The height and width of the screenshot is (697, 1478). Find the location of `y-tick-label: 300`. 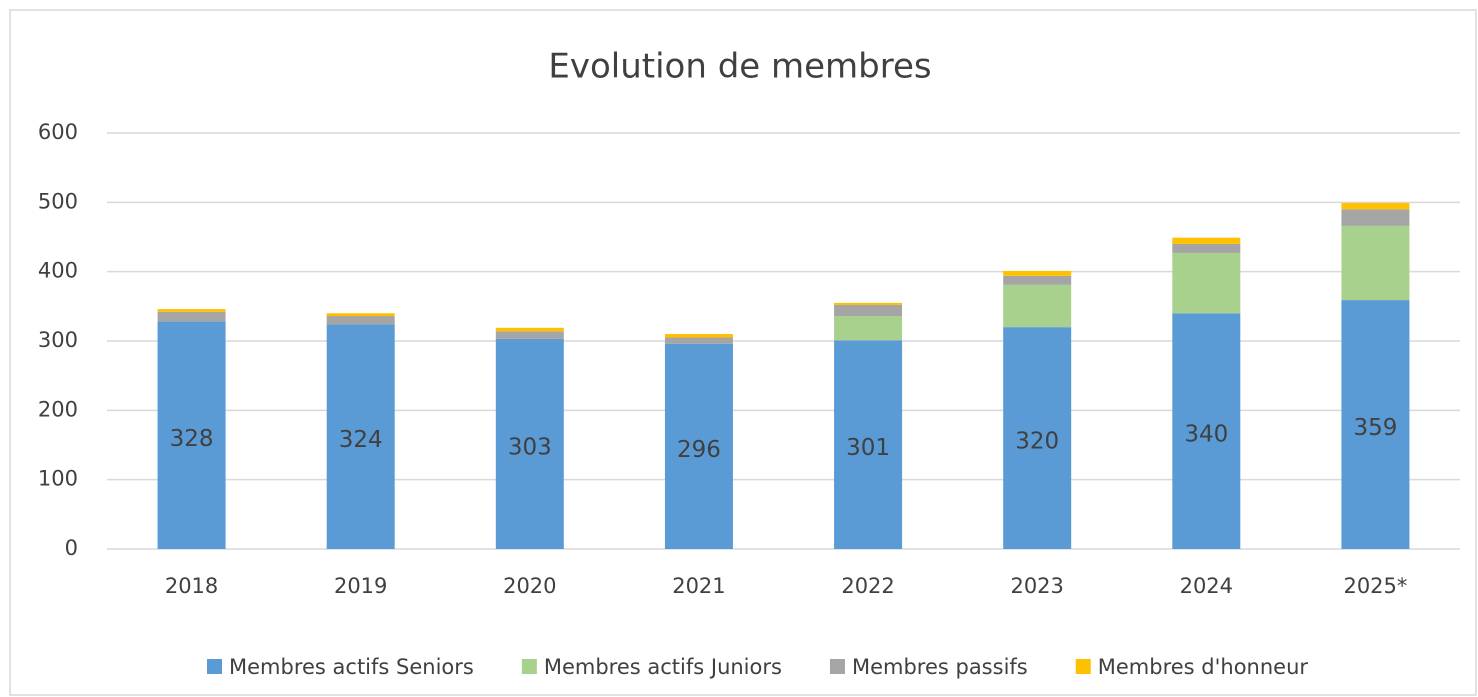

y-tick-label: 300 is located at coordinates (58, 340).